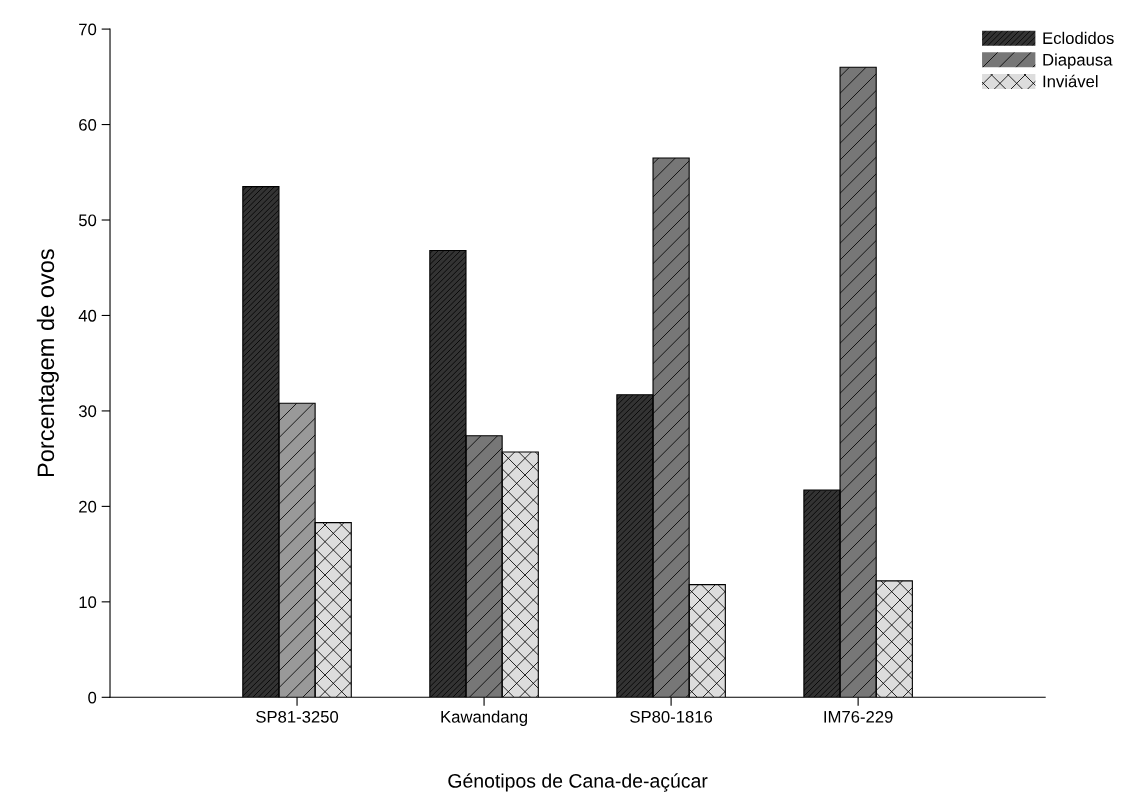  I want to click on legend-label: Inviável, so click(1070, 81).